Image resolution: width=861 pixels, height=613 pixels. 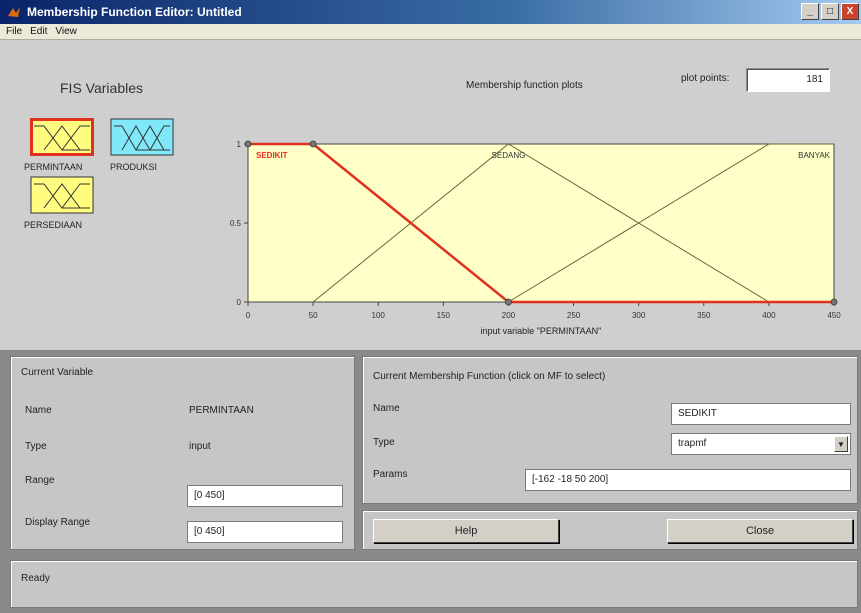 I want to click on mf-params-input: [-162 -18 50 200], so click(x=688, y=480).